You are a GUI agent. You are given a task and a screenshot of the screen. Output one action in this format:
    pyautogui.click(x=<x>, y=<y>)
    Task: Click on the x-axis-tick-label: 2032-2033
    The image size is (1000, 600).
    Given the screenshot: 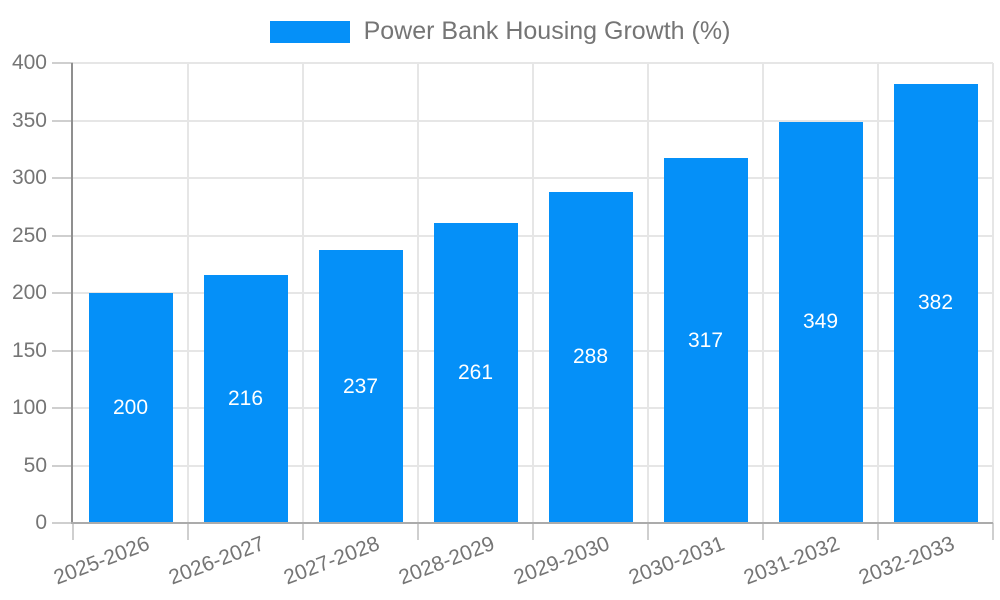 What is the action you would take?
    pyautogui.click(x=906, y=561)
    